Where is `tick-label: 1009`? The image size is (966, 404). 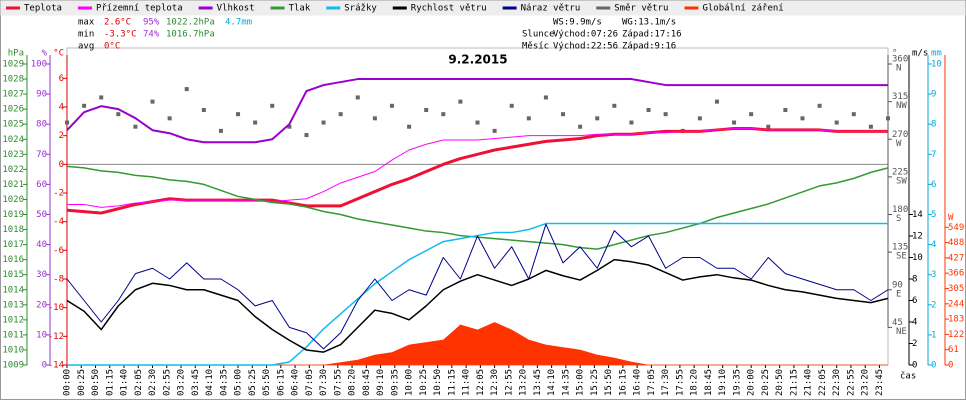
tick-label: 1009 is located at coordinates (13, 366).